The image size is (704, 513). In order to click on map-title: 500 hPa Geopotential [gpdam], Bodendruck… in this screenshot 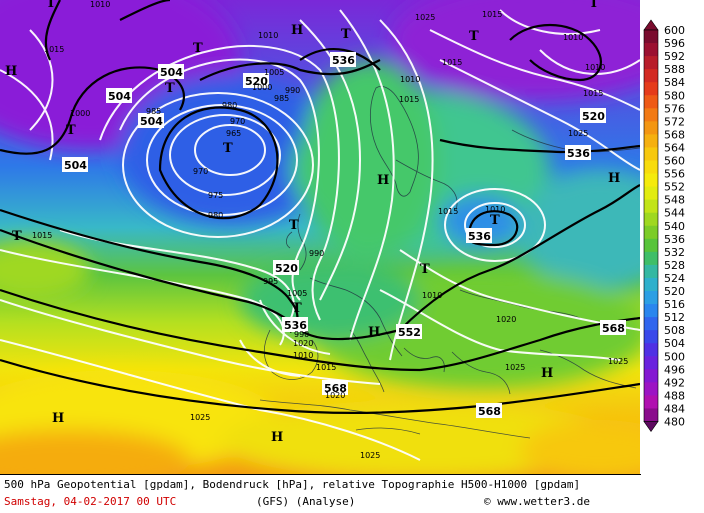, I will do `click(292, 484)`.